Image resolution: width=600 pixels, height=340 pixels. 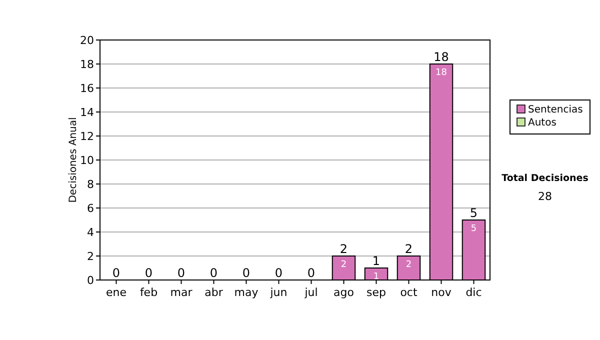 What do you see at coordinates (545, 178) in the screenshot?
I see `text: Total Decisiones` at bounding box center [545, 178].